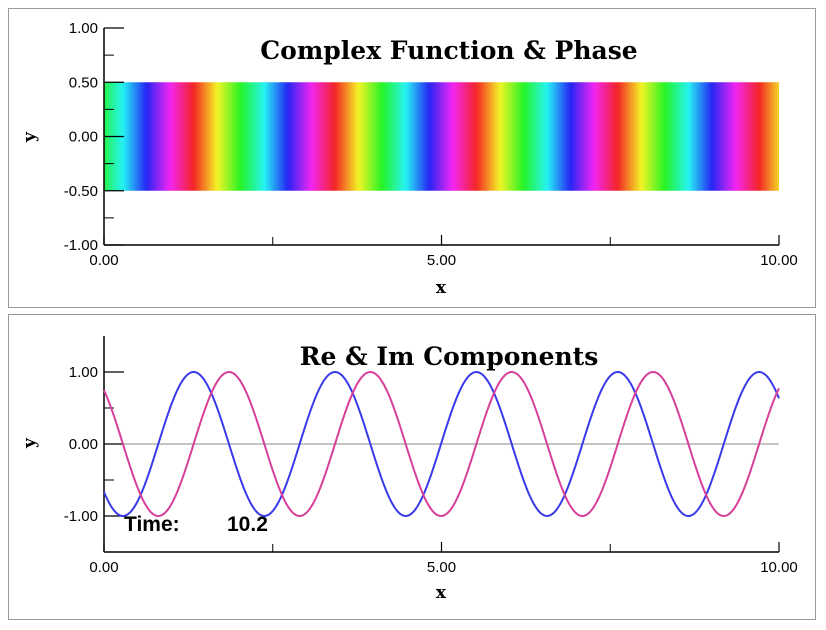 The height and width of the screenshot is (630, 826). Describe the element at coordinates (81, 191) in the screenshot. I see `y-tick-label: -0.50` at that location.